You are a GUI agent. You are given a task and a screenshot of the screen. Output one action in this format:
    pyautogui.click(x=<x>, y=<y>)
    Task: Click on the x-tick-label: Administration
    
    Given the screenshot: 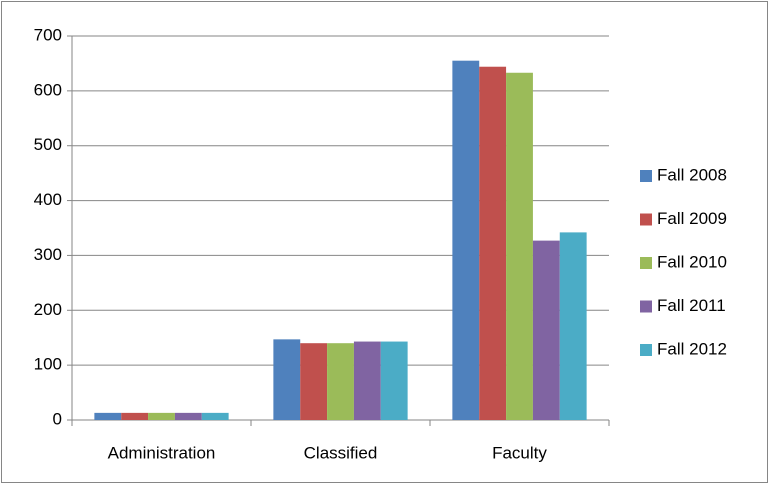 What is the action you would take?
    pyautogui.click(x=162, y=452)
    